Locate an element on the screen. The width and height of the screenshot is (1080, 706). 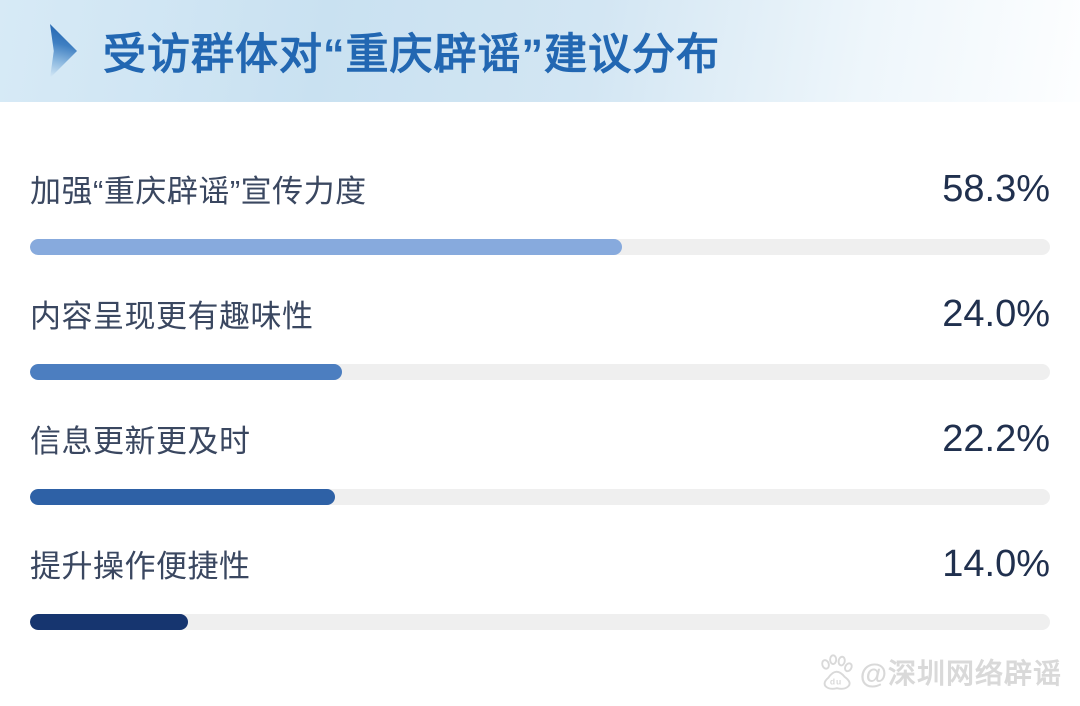
bar-label: 信息更新更及时 is located at coordinates (140, 441).